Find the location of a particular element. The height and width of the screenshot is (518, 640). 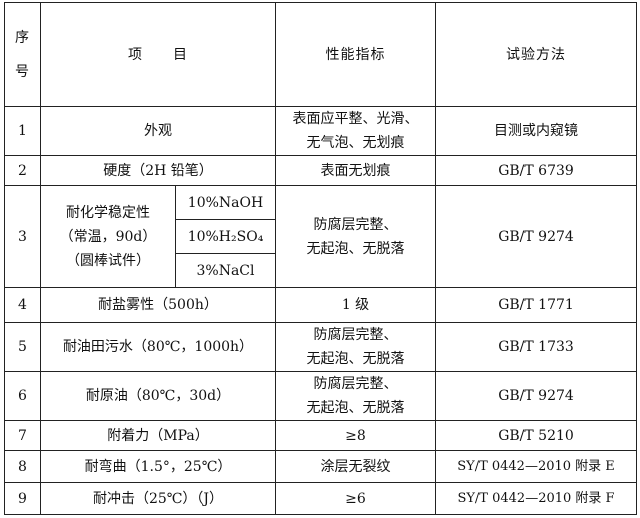

row-spec: 表面无划痕 is located at coordinates (355, 170).